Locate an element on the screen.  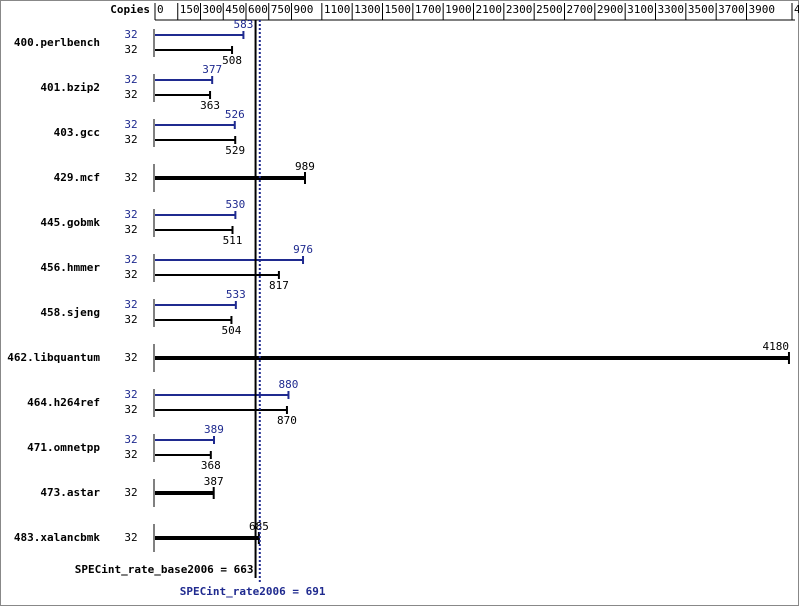
x-tick-label: 3300 is located at coordinates (671, 9).